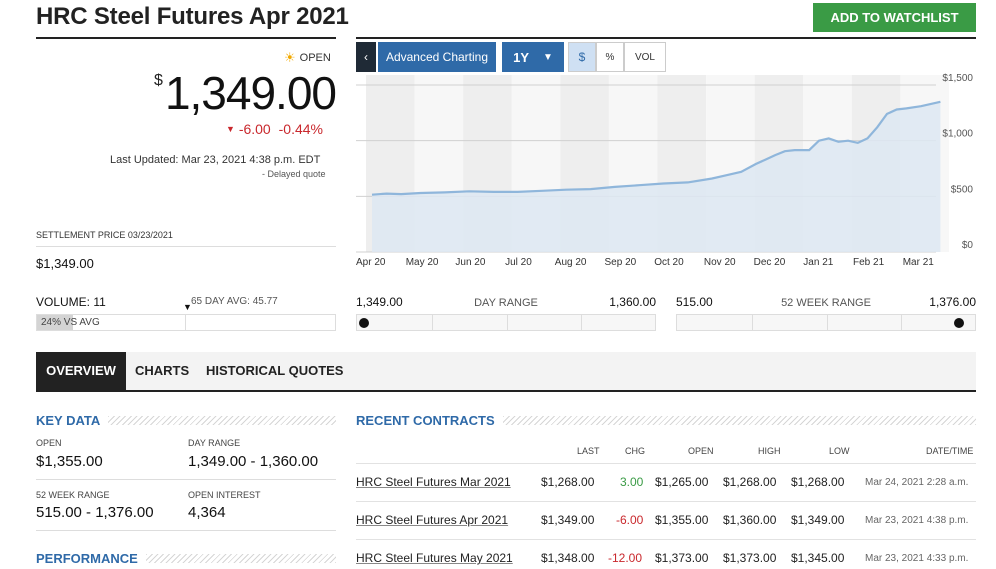  Describe the element at coordinates (818, 558) in the screenshot. I see `cell-low: $1,345.00` at that location.